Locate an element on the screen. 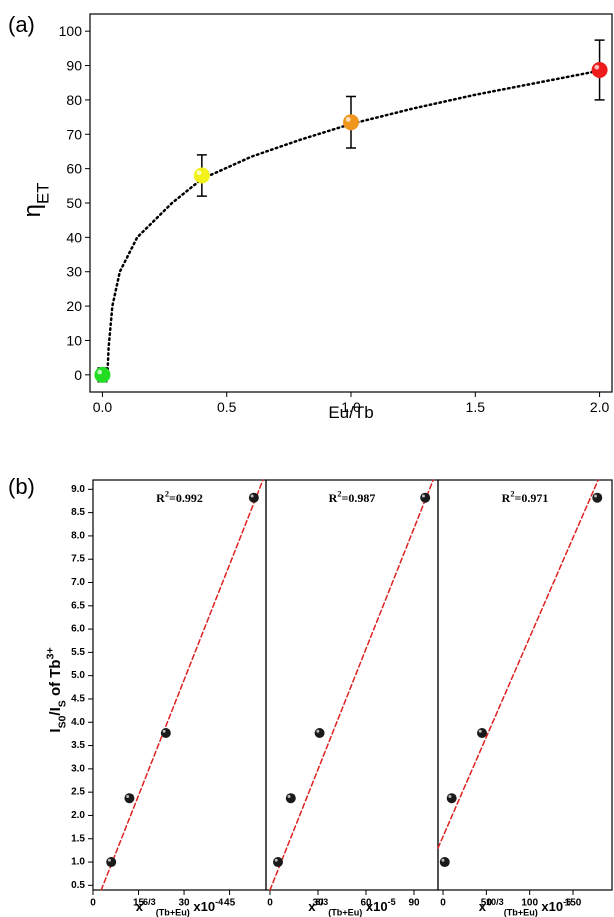 Image resolution: width=614 pixels, height=917 pixels. x-tick-label: 150 is located at coordinates (573, 903).